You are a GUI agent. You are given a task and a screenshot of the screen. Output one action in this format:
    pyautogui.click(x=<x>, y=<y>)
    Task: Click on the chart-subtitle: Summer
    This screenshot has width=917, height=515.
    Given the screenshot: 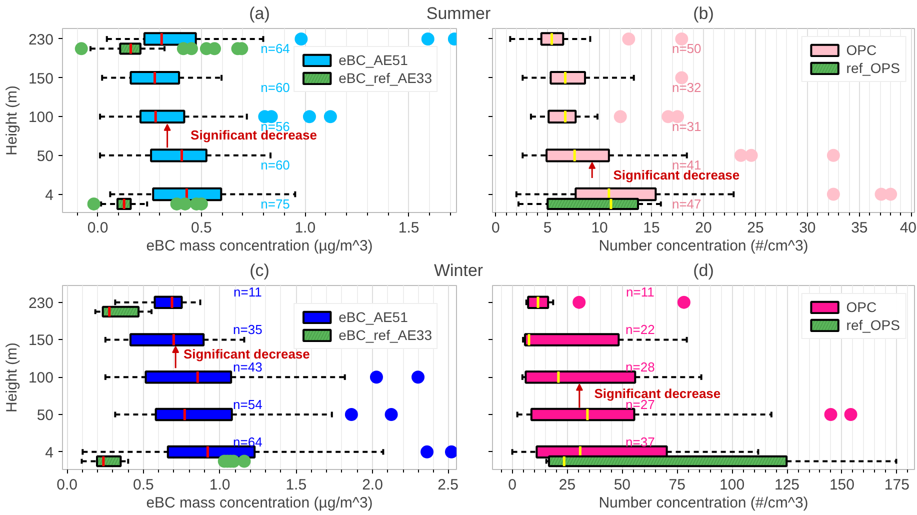 What is the action you would take?
    pyautogui.click(x=458, y=14)
    